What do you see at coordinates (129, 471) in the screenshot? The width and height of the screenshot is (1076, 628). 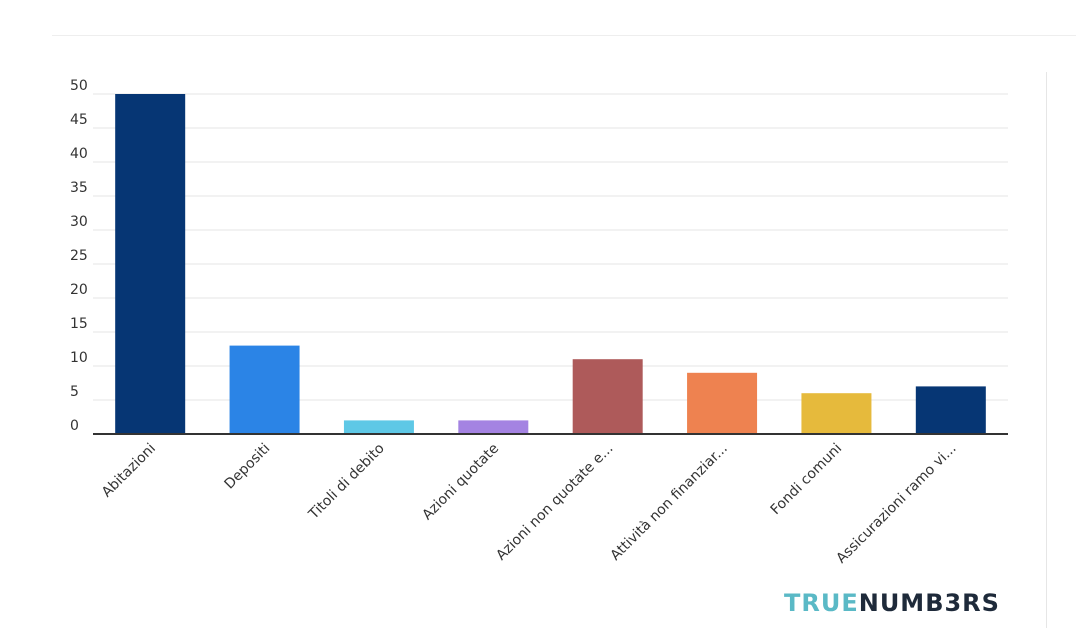 I see `x-category-label: Abitazioni` at bounding box center [129, 471].